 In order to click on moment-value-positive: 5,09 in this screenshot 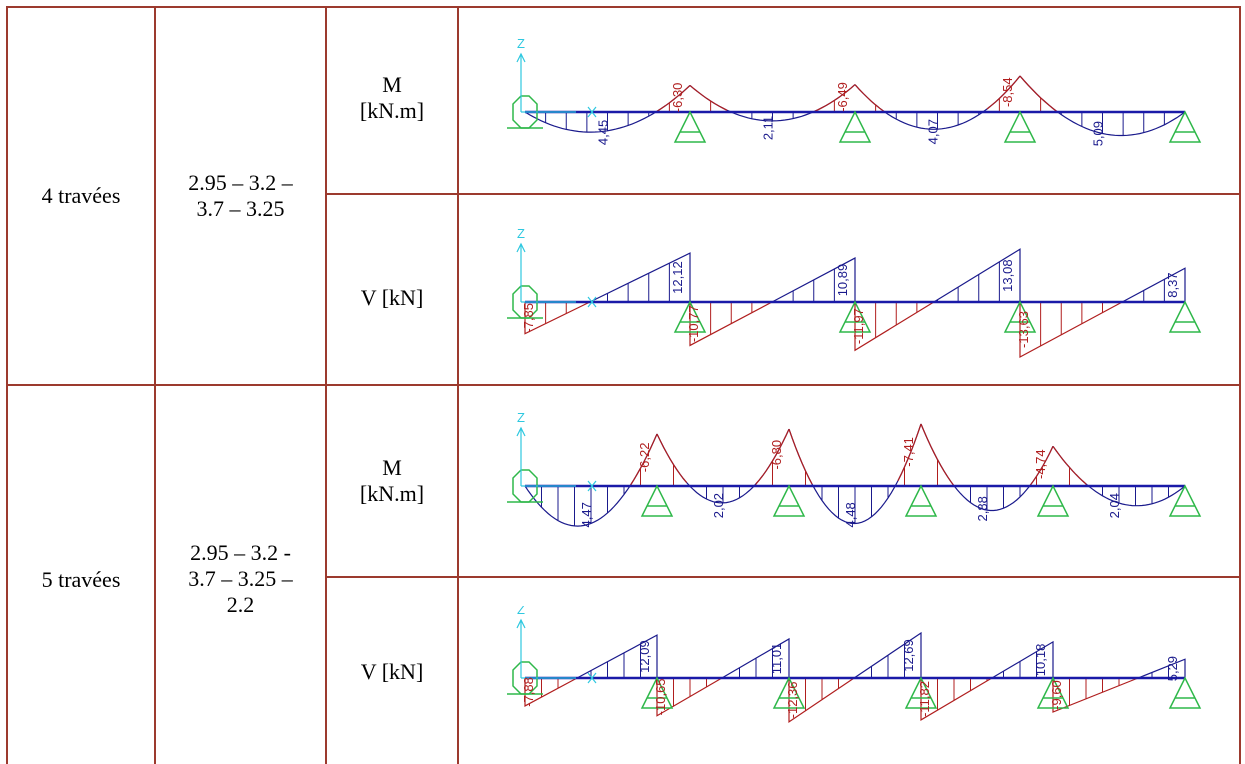, I will do `click(1098, 133)`.